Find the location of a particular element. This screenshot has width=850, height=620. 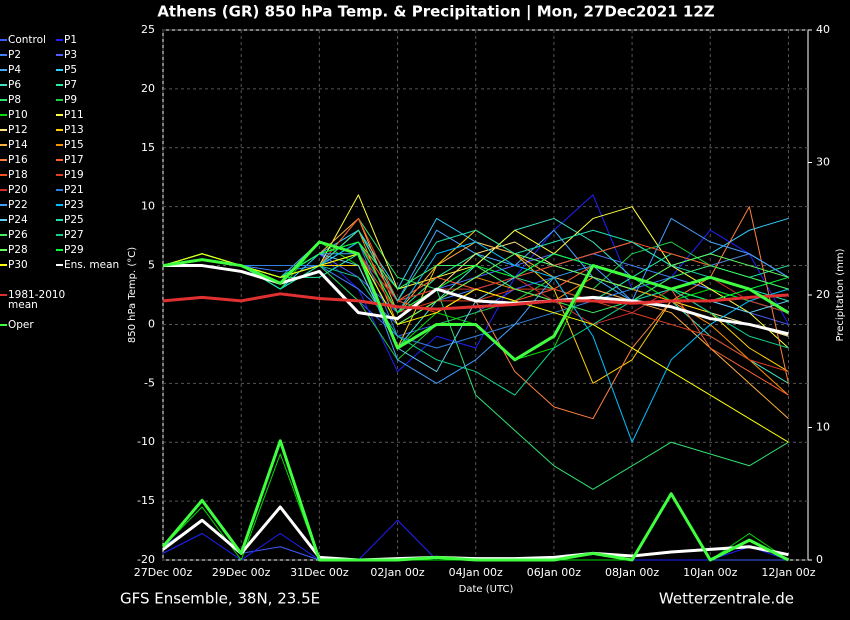

legend-label: P21 is located at coordinates (74, 190).